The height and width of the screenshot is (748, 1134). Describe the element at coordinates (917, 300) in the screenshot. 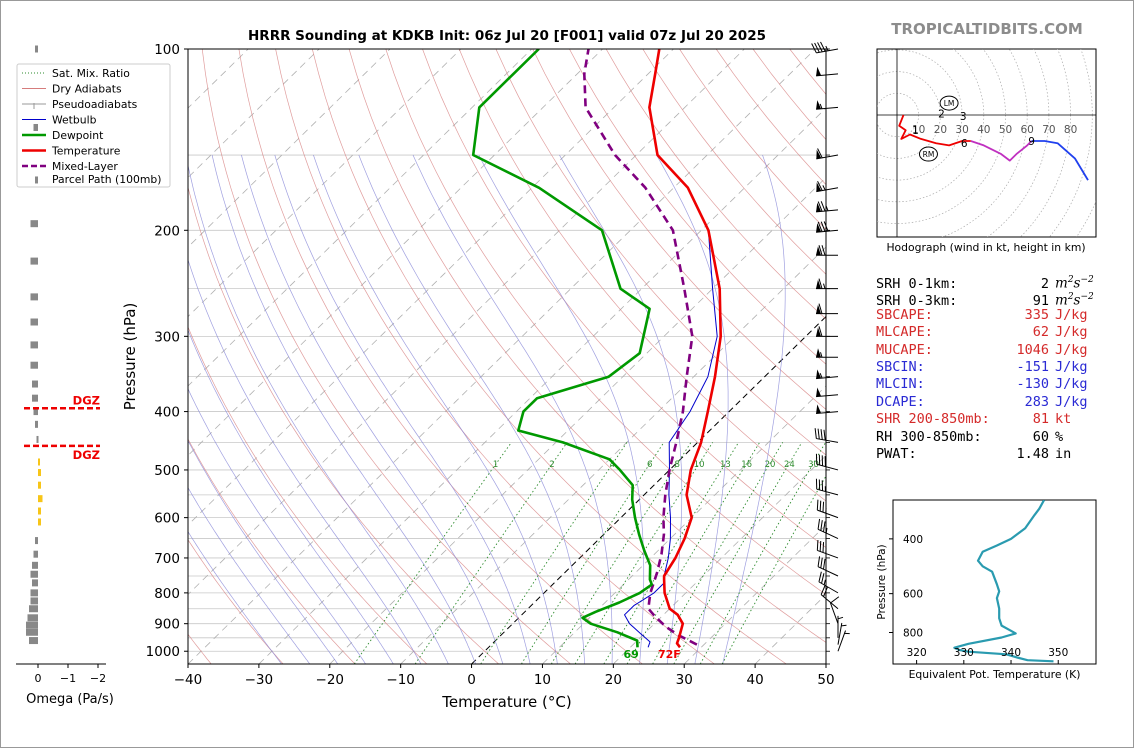

I see `parameter-label: SRH 0-3km:` at that location.